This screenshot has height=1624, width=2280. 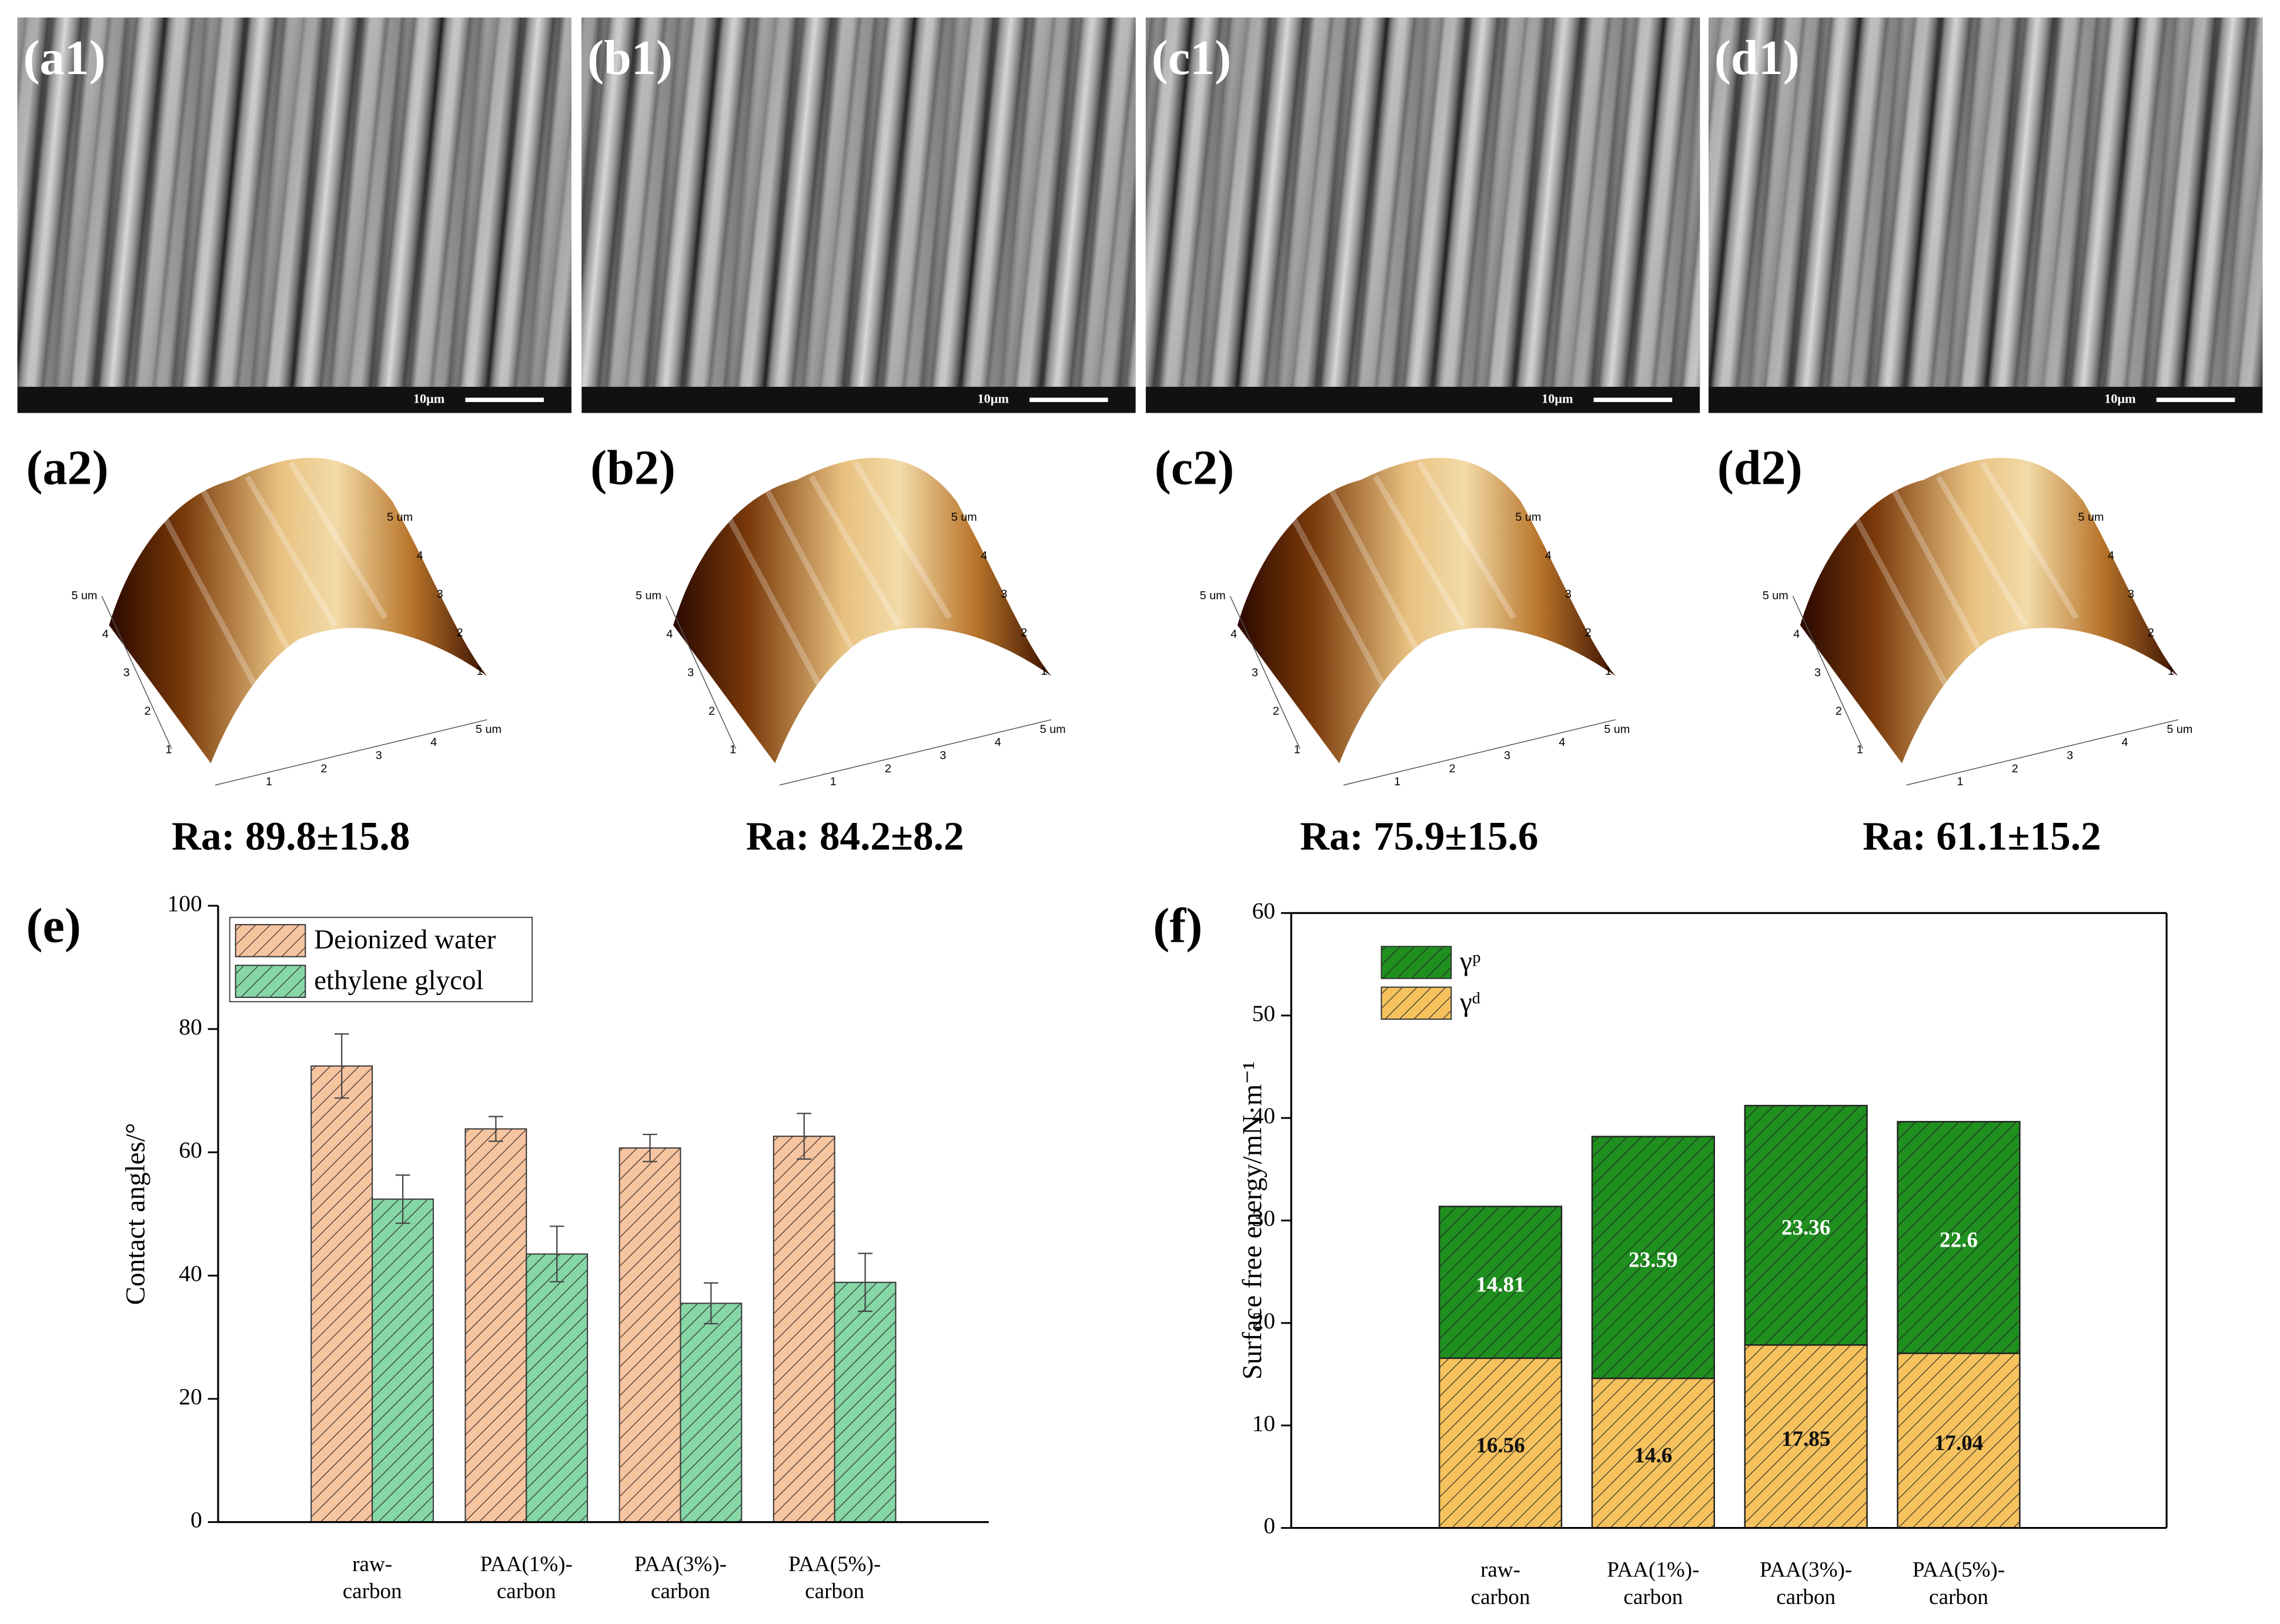 What do you see at coordinates (855, 836) in the screenshot?
I see `roughness: Ra: 84.2±8.2` at bounding box center [855, 836].